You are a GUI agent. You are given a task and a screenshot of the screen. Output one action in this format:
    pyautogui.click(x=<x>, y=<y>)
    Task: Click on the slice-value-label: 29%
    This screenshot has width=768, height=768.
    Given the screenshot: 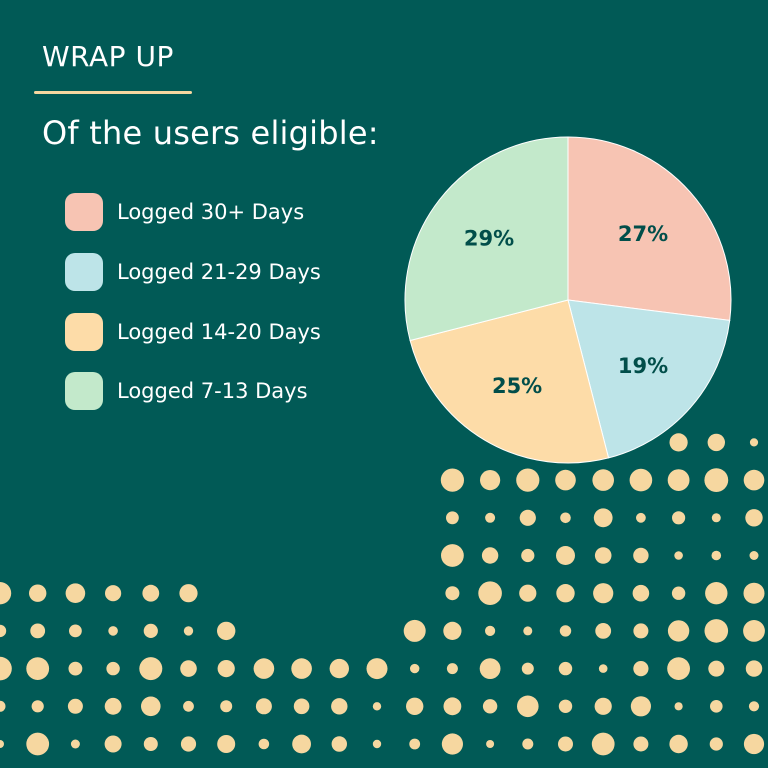 What is the action you would take?
    pyautogui.click(x=489, y=239)
    